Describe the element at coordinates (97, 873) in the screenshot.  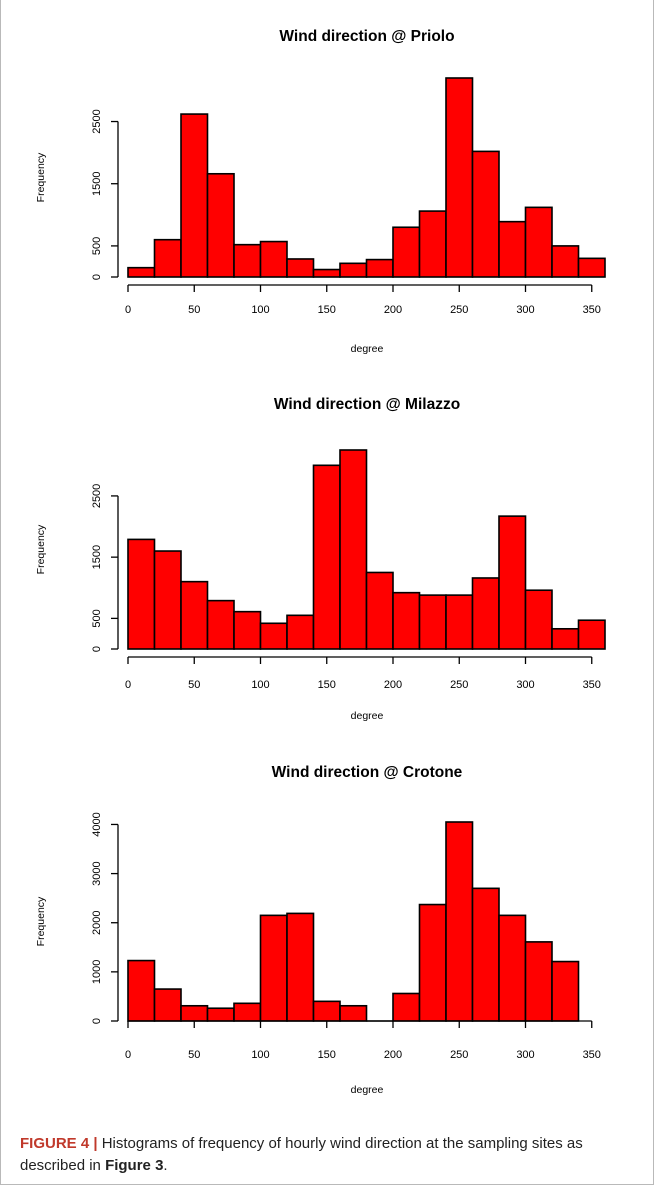
I see `y-tick-label: 3000` at that location.